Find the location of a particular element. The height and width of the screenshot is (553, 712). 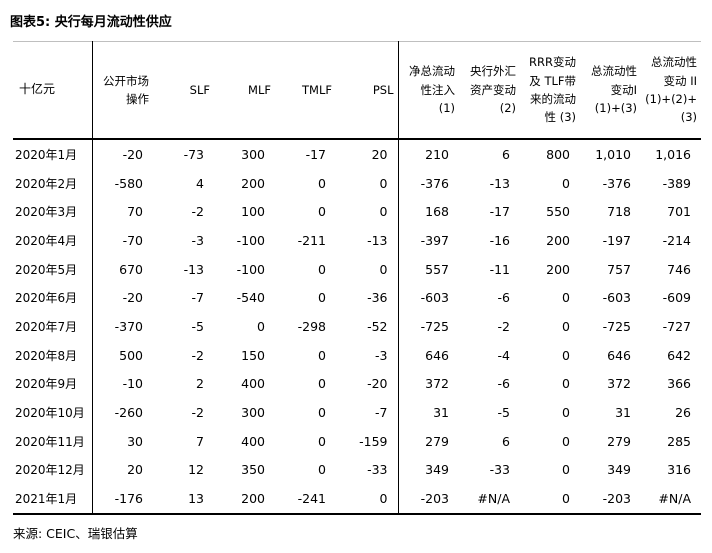

value-cell: 30 is located at coordinates (122, 441).